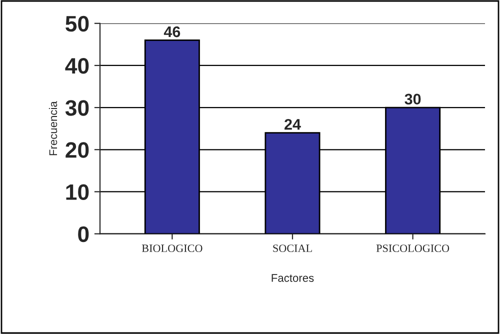 The height and width of the screenshot is (334, 500). Describe the element at coordinates (77, 66) in the screenshot. I see `y-tick-label: 40` at that location.